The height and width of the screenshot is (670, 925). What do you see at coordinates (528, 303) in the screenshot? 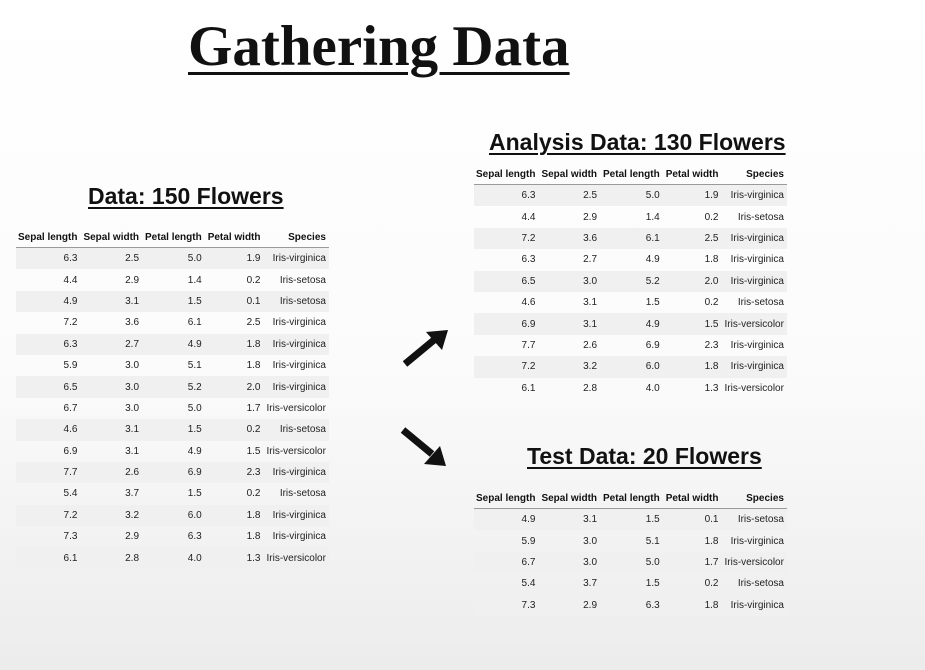
I see `cell-sepal-length: 4.6` at bounding box center [528, 303].